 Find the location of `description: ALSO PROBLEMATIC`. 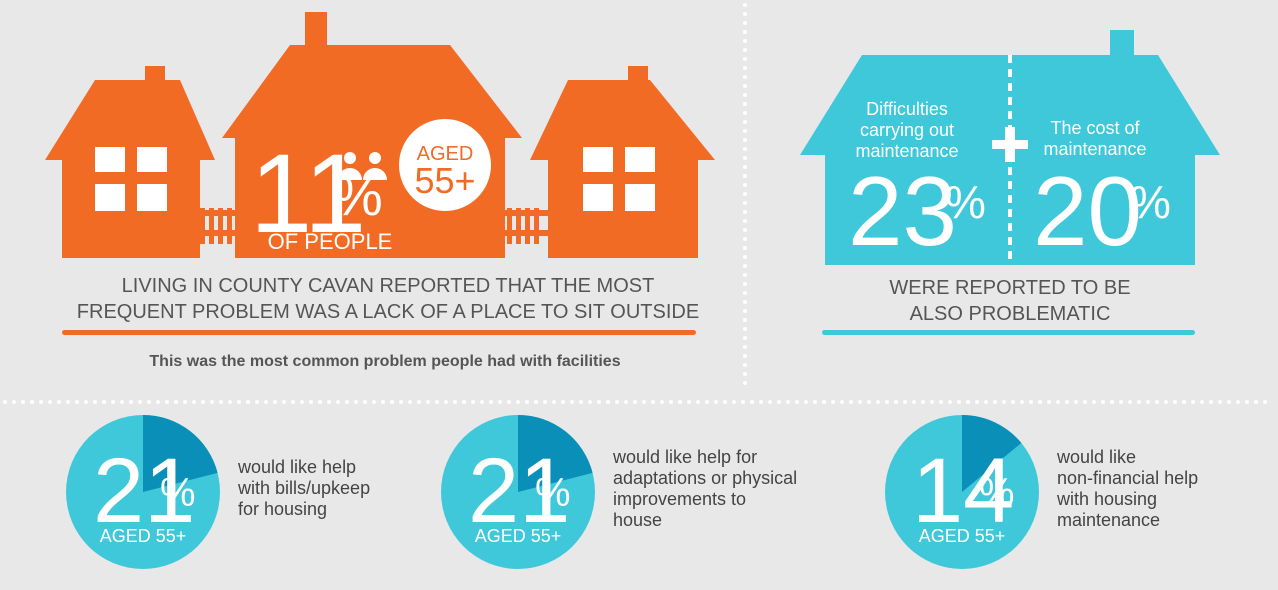

description: ALSO PROBLEMATIC is located at coordinates (1010, 314).